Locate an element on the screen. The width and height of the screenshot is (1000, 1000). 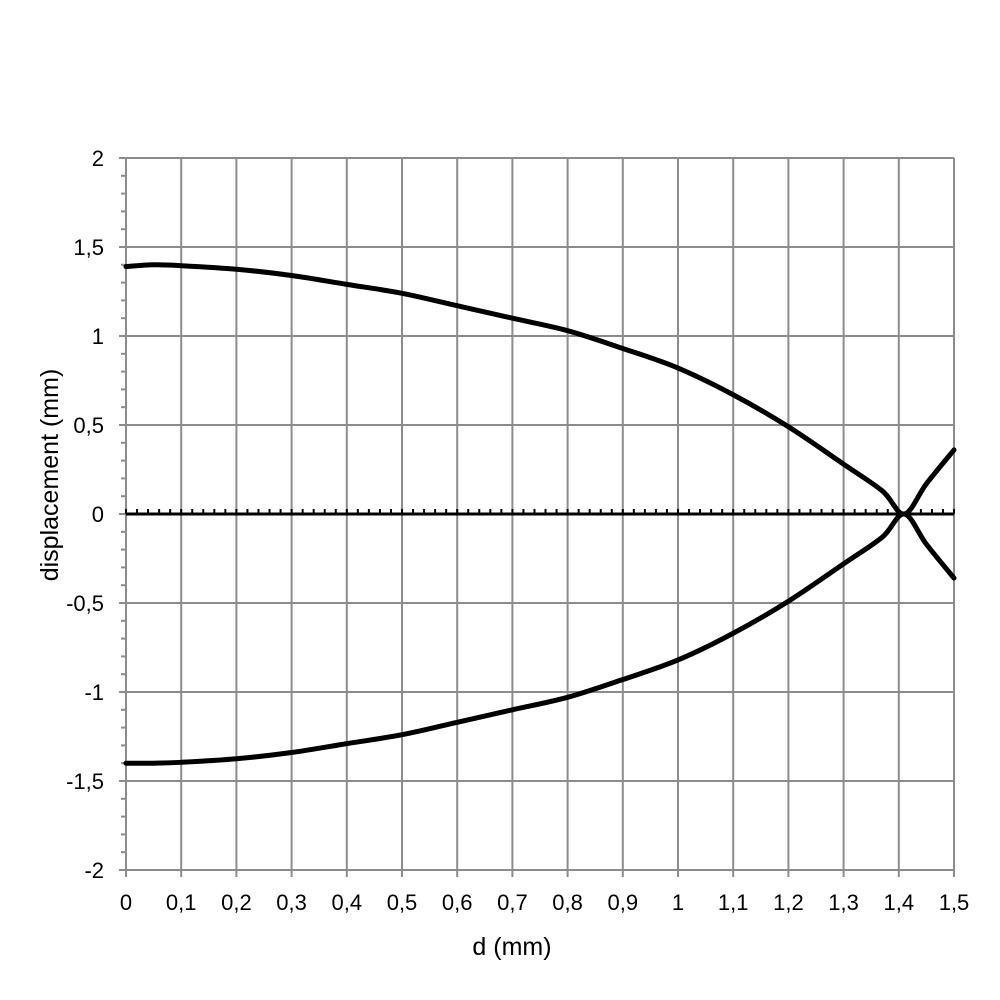
x-tick-label: 0,1 is located at coordinates (181, 902).